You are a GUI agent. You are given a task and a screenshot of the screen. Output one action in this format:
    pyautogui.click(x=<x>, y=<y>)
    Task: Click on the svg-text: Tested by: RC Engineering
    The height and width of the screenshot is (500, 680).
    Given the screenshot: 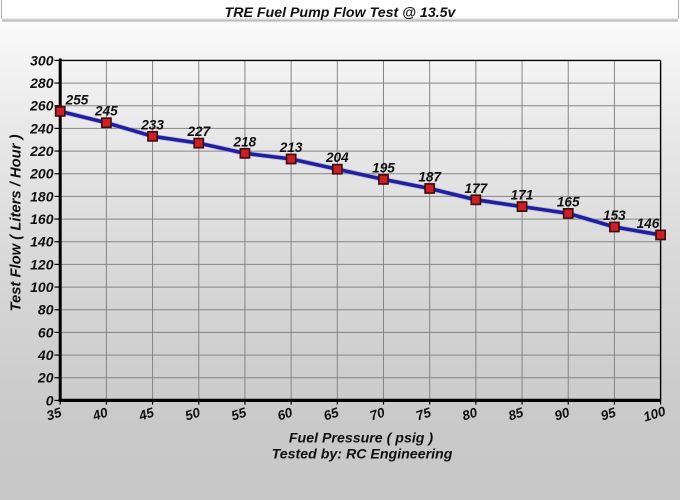 What is the action you would take?
    pyautogui.click(x=362, y=455)
    